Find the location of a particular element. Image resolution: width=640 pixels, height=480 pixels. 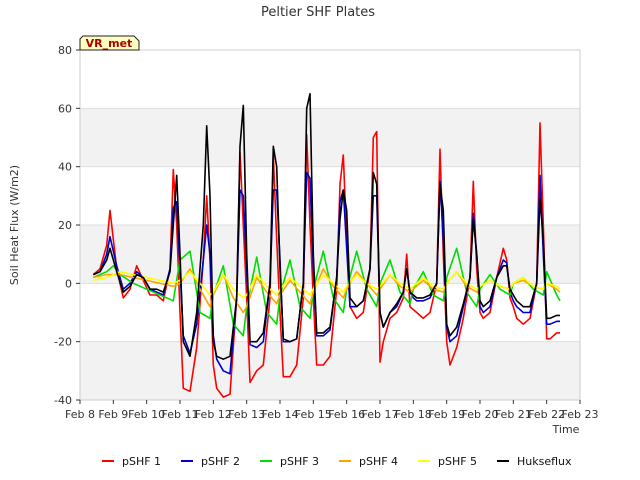

x-tick-label: Feb 16 is located at coordinates (346, 414).